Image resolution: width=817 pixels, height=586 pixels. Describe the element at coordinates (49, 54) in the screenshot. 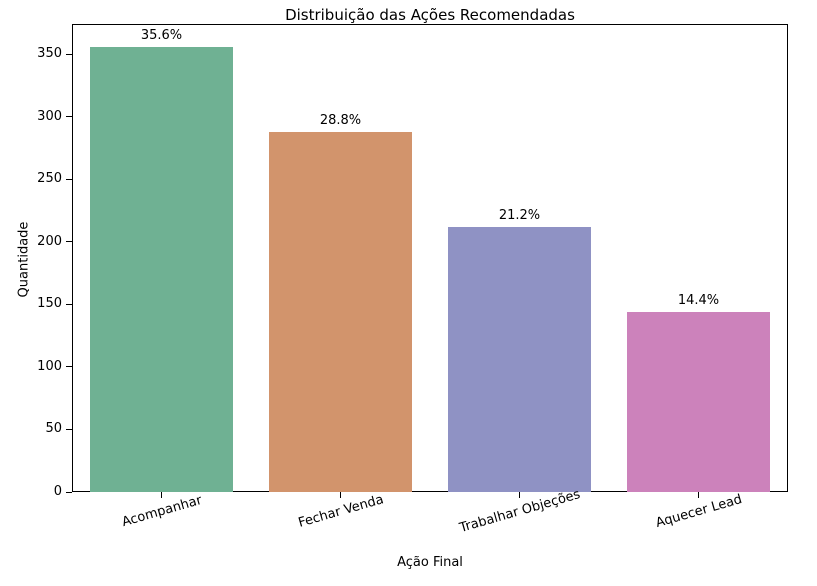

I see `y-tick-label: 350` at that location.